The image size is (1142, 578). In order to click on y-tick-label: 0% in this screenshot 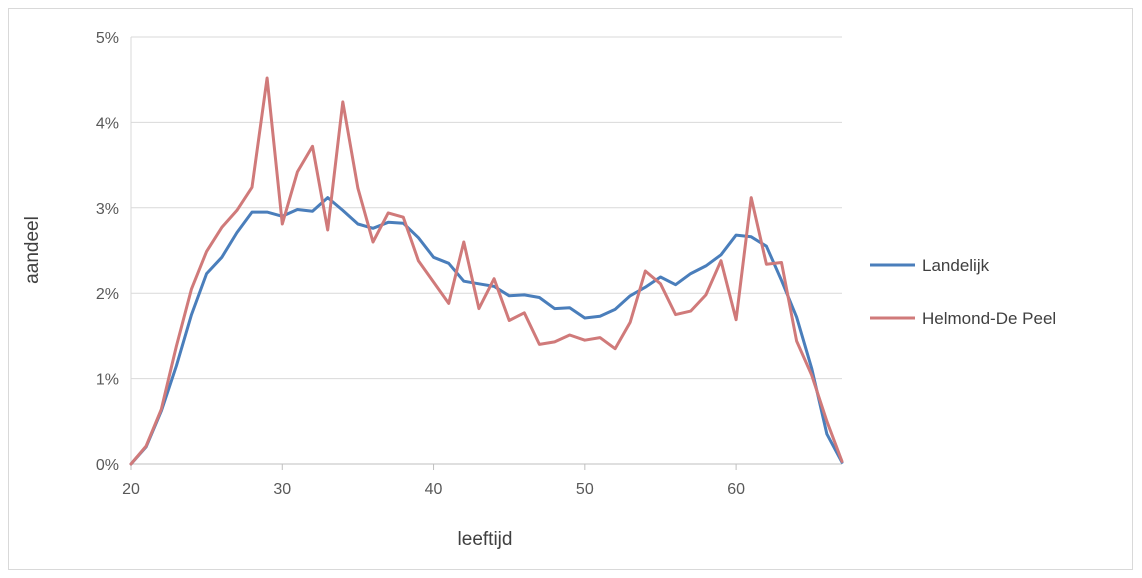, I will do `click(107, 465)`.